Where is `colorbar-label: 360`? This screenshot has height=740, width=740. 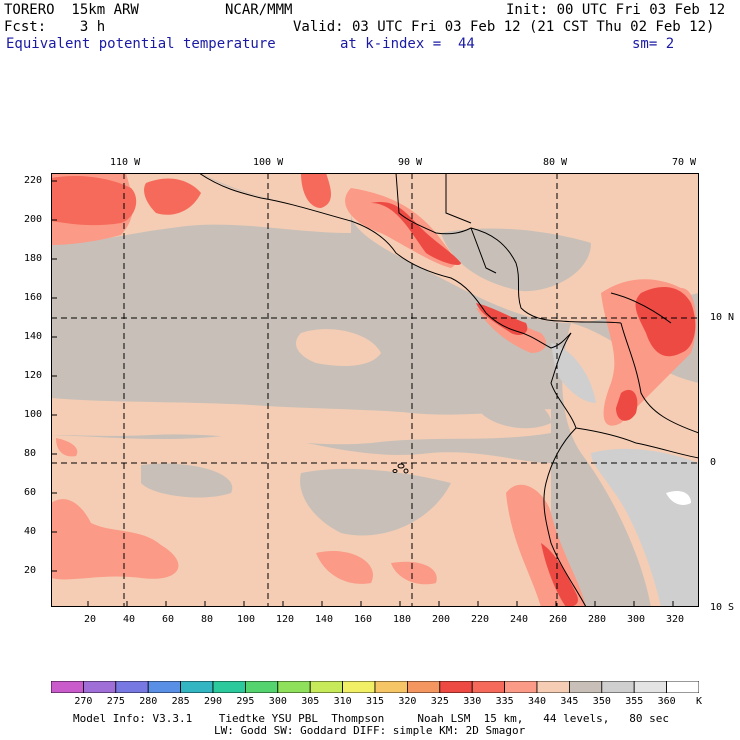
colorbar-label: 360 is located at coordinates (666, 701).